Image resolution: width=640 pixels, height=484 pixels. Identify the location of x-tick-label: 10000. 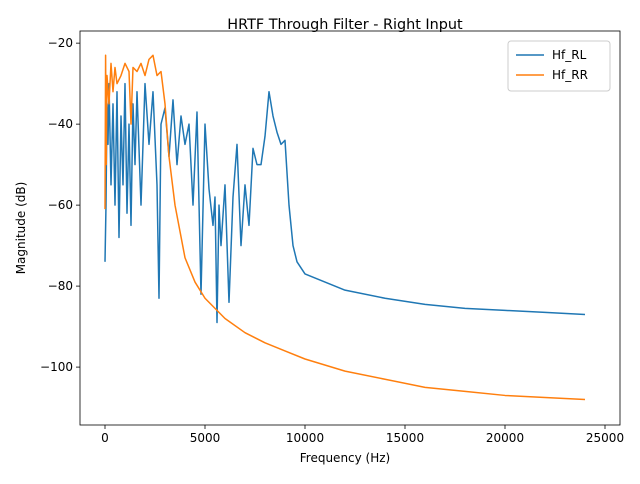
(305, 438).